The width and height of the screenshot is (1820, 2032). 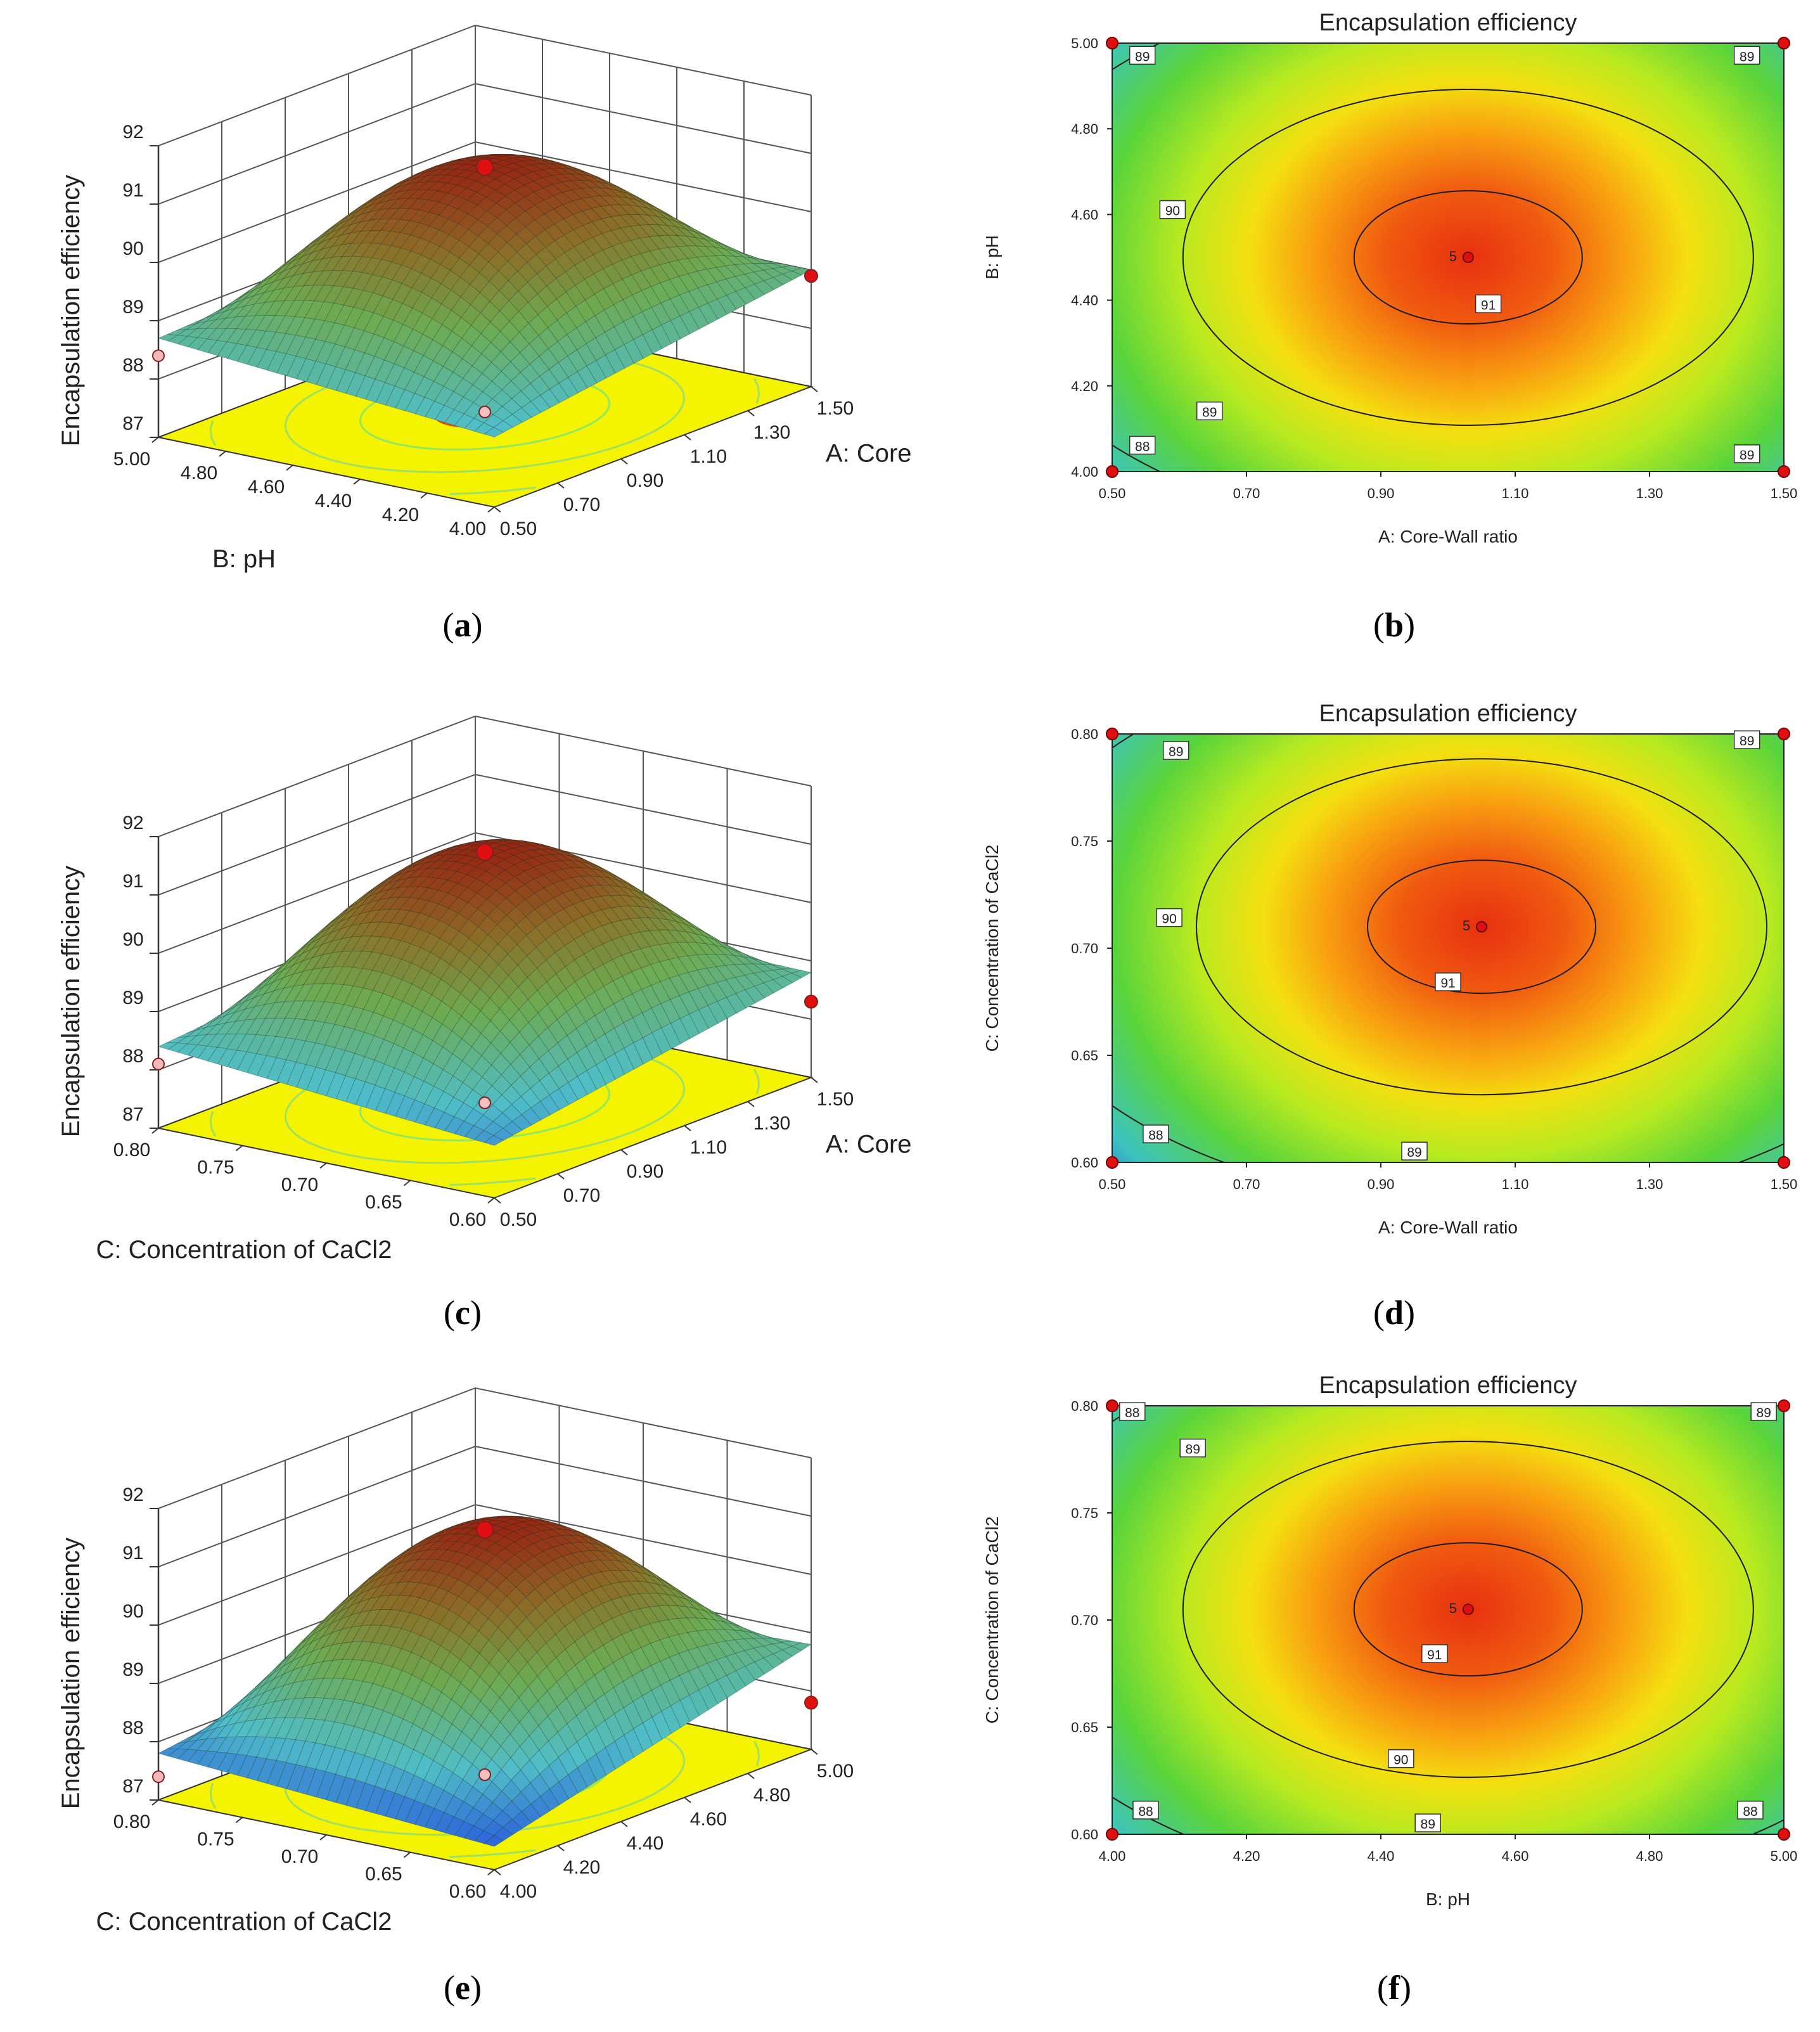 I want to click on y-tick-label: 4.60, so click(x=266, y=487).